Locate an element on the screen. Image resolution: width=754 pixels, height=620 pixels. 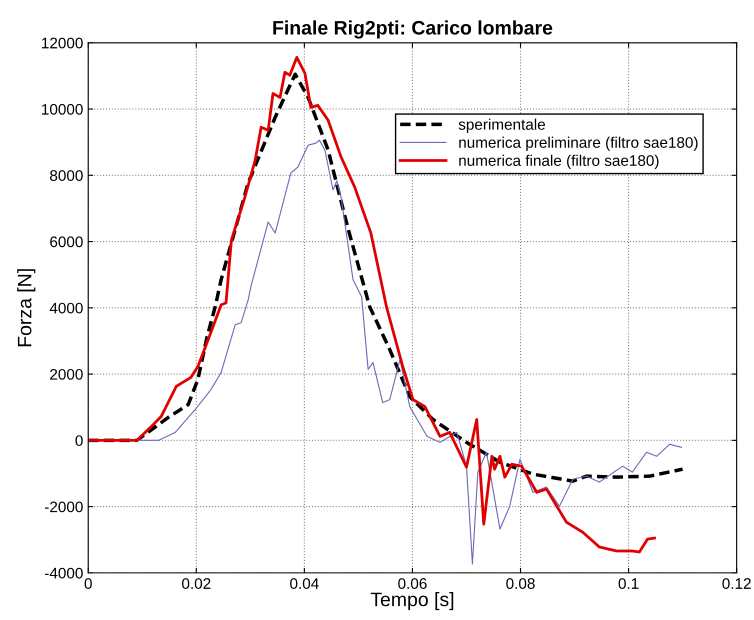
y-tick-label: 2000 is located at coordinates (66, 374).